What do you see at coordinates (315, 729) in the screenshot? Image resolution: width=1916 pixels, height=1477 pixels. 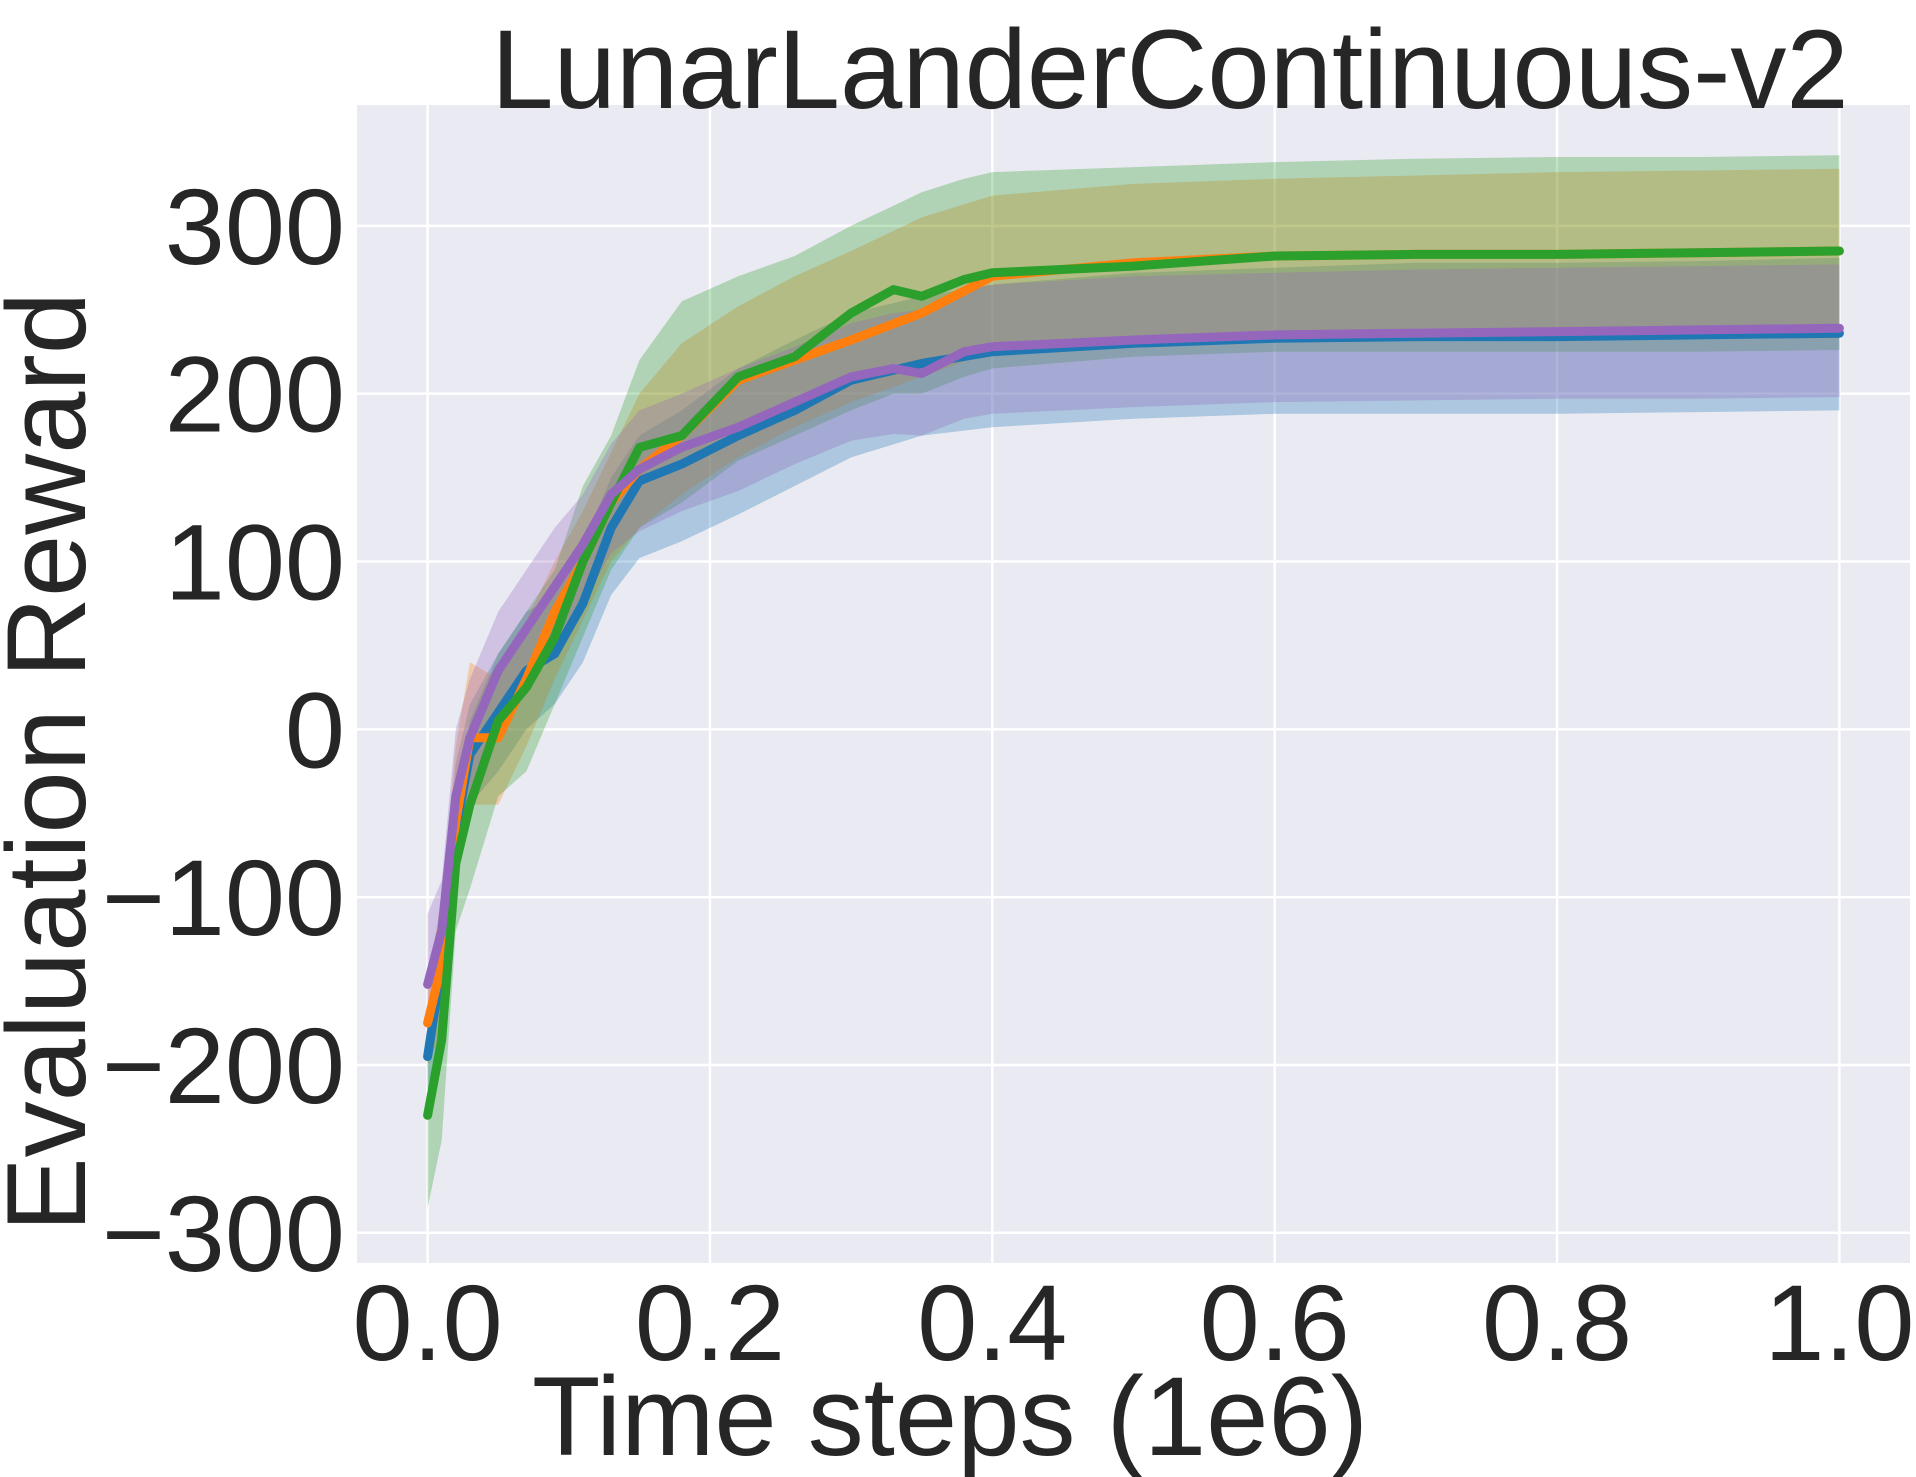 I see `y-tick-label: 0` at bounding box center [315, 729].